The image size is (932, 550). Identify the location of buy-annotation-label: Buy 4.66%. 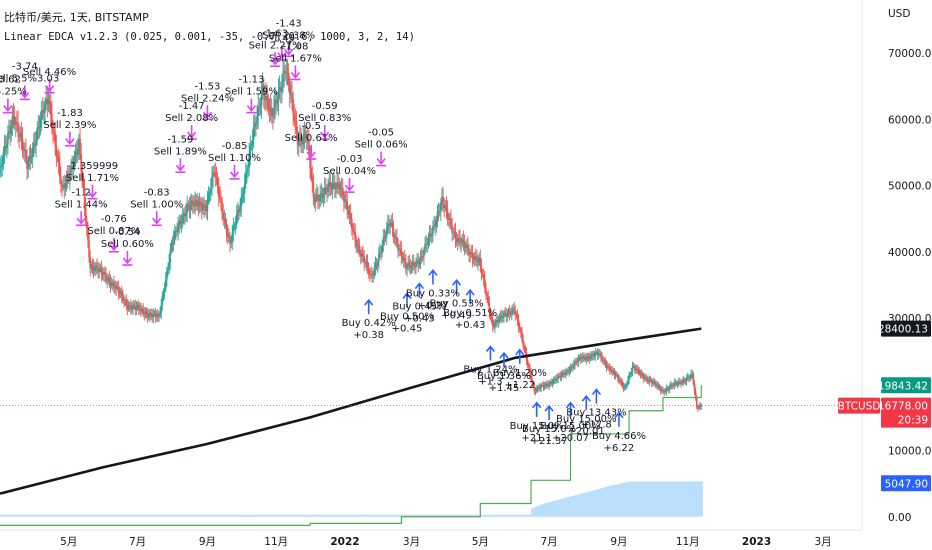
(619, 436).